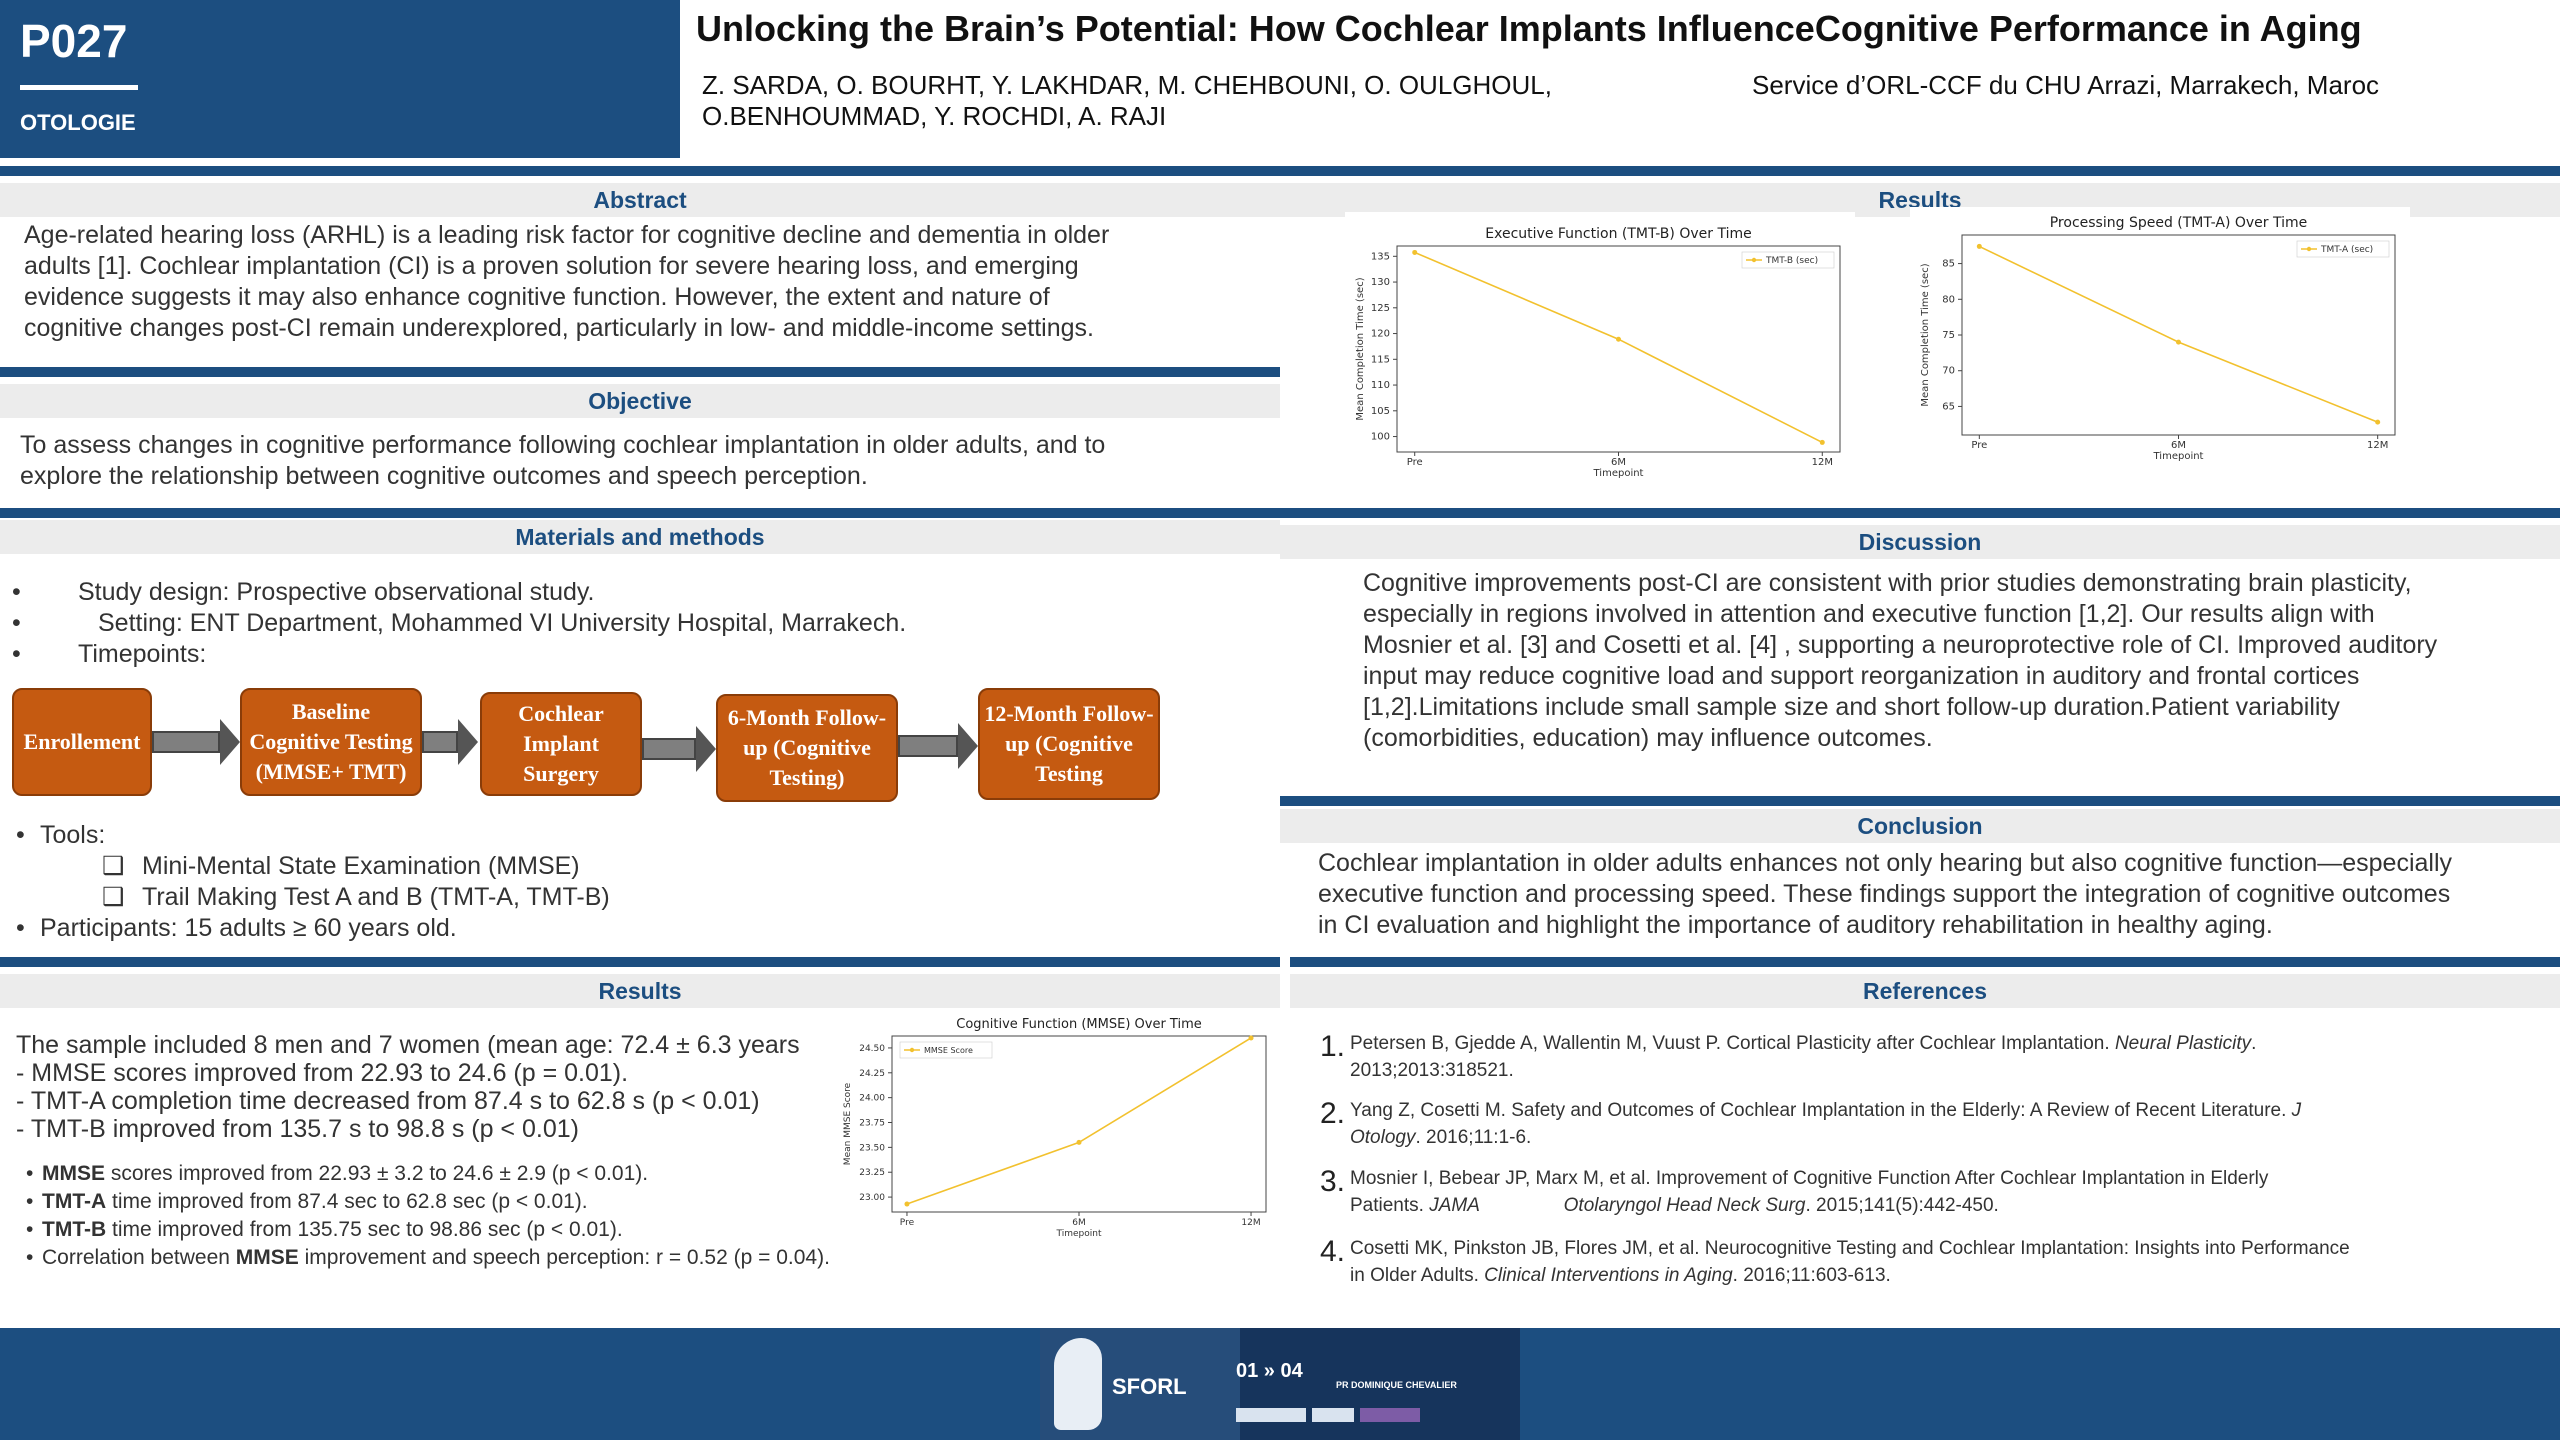 The width and height of the screenshot is (2560, 1440). I want to click on y-tick-label: 75, so click(1948, 335).